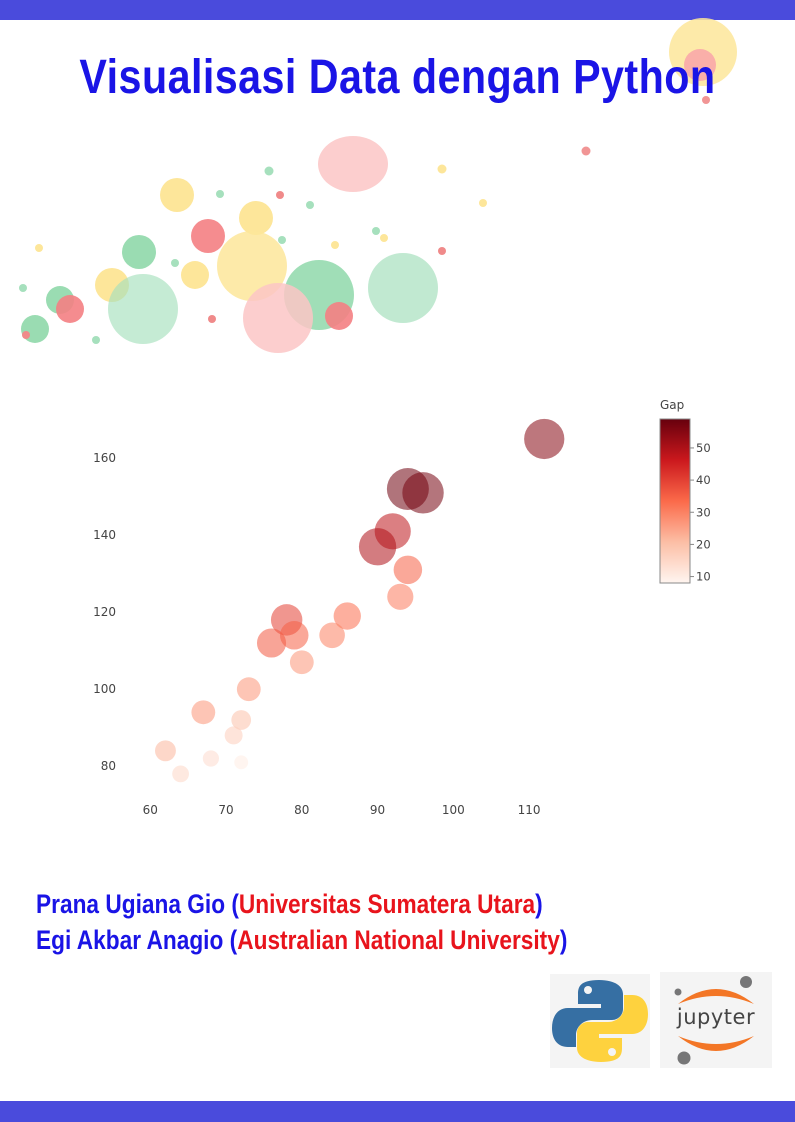 The image size is (795, 1122). I want to click on y-axis-ticks: 80 100 120 140 160, so click(104, 612).